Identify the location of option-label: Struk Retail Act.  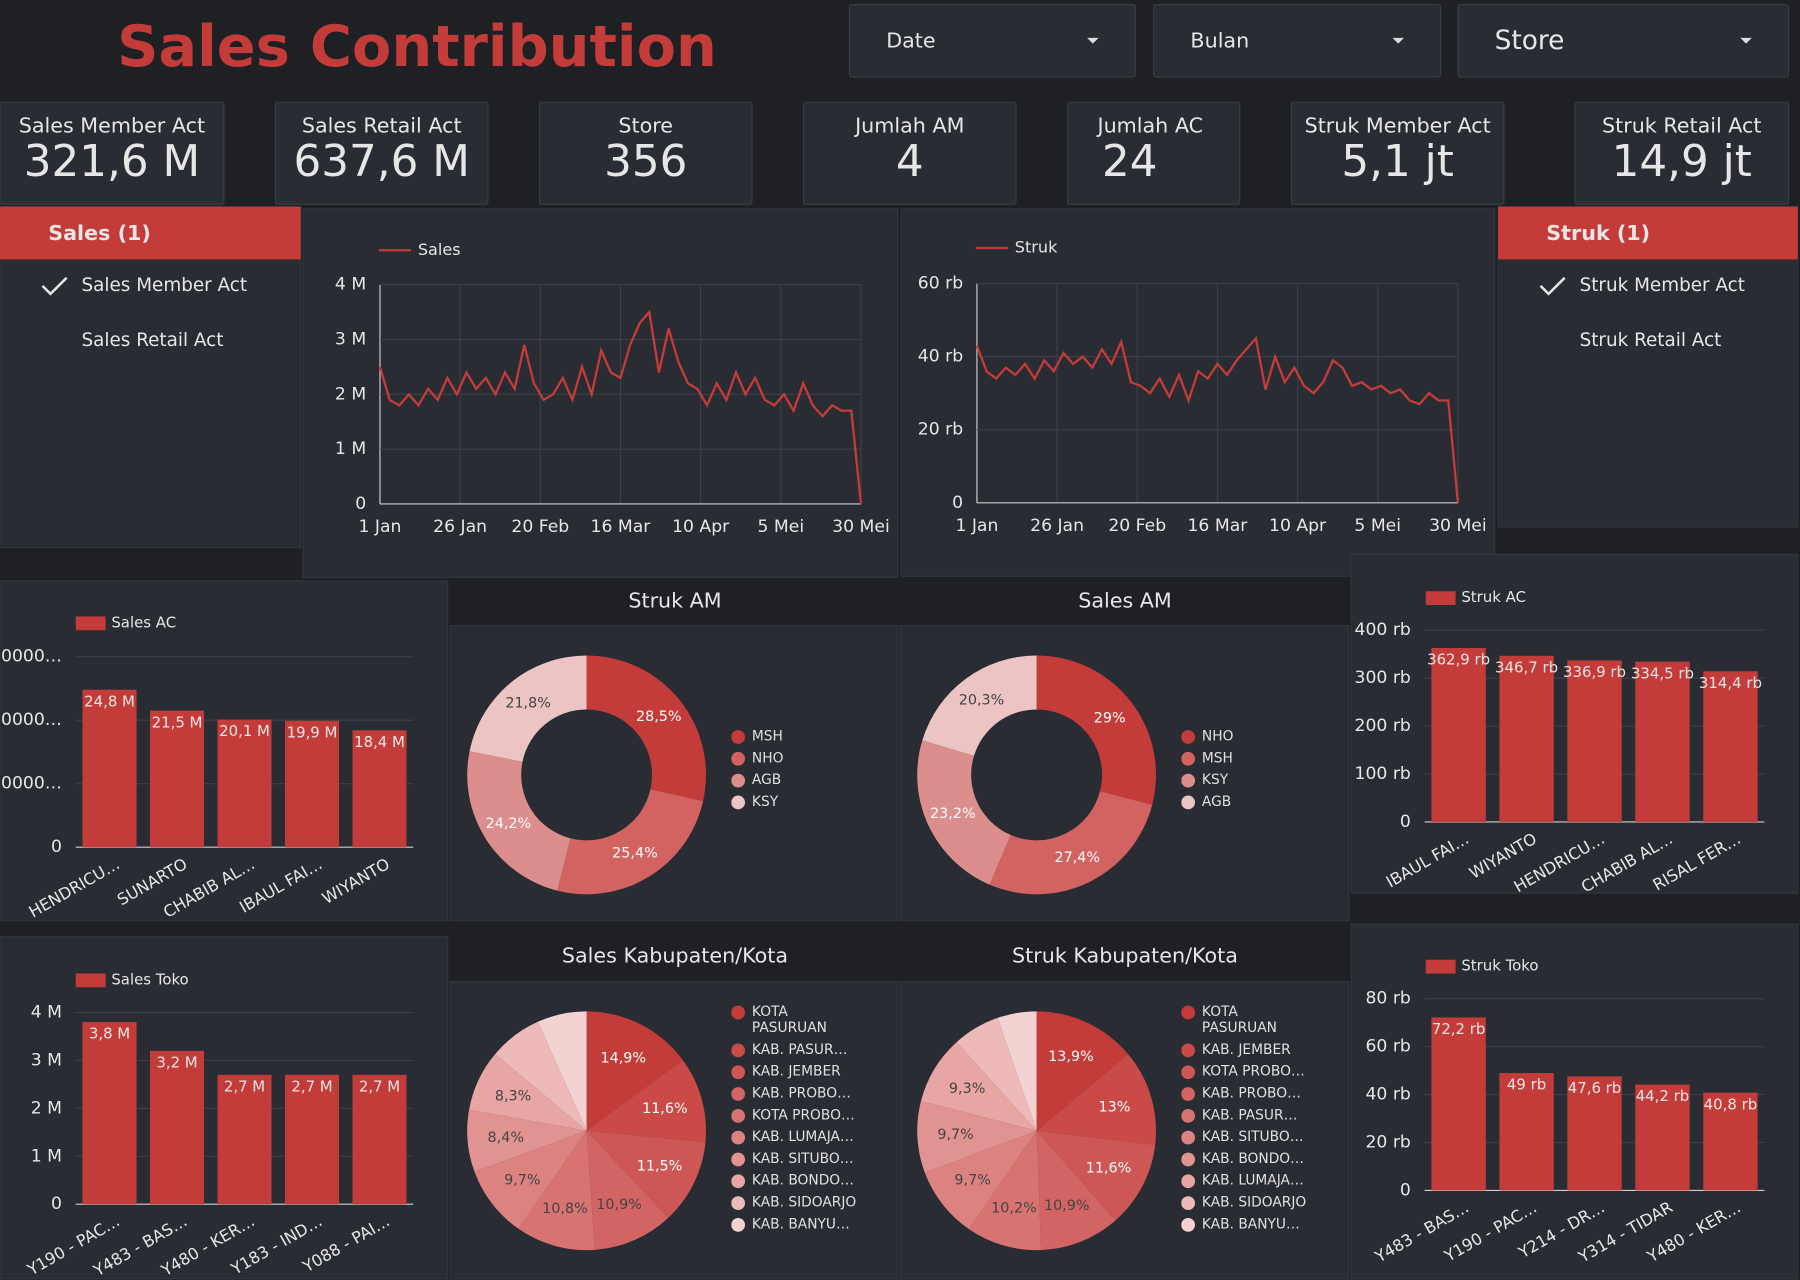
(1651, 340).